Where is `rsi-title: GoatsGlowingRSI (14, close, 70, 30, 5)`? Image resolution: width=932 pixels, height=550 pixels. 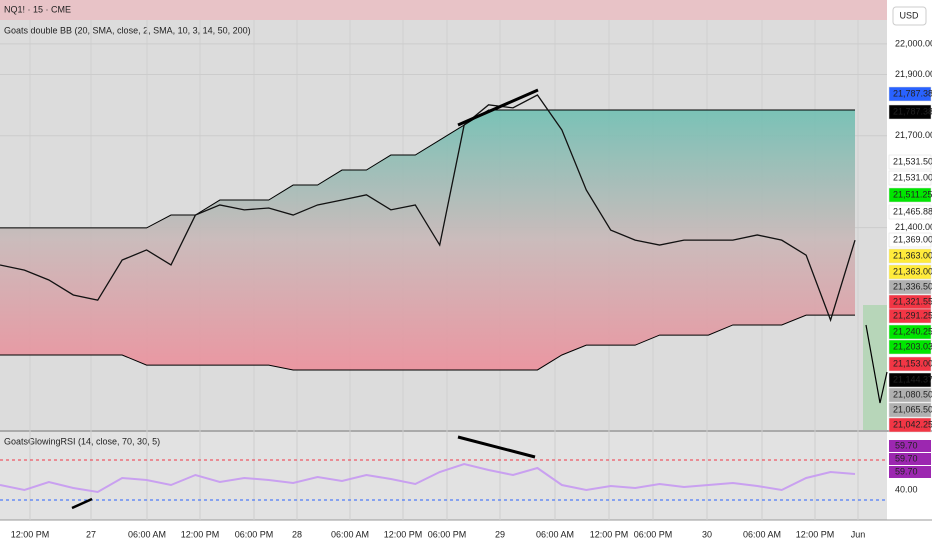 rsi-title: GoatsGlowingRSI (14, close, 70, 30, 5) is located at coordinates (82, 441).